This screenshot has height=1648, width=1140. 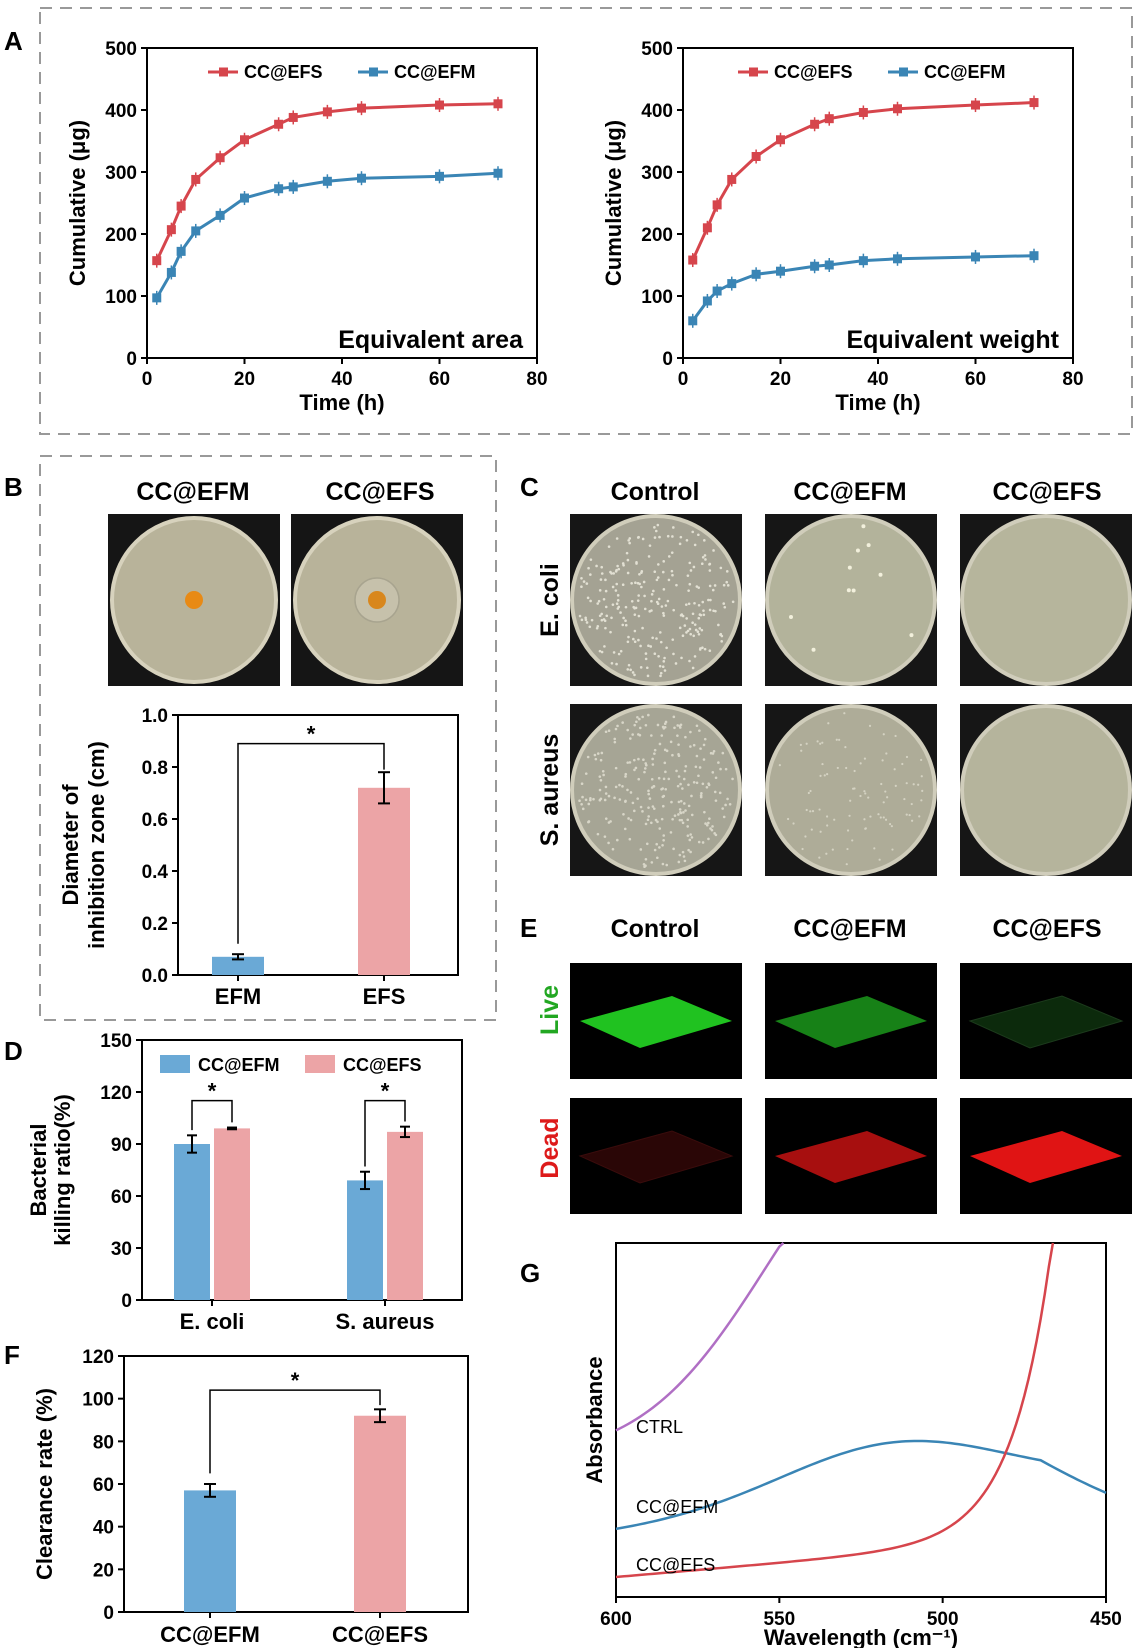 I want to click on A-right-xtick-label: 60, so click(x=975, y=379).